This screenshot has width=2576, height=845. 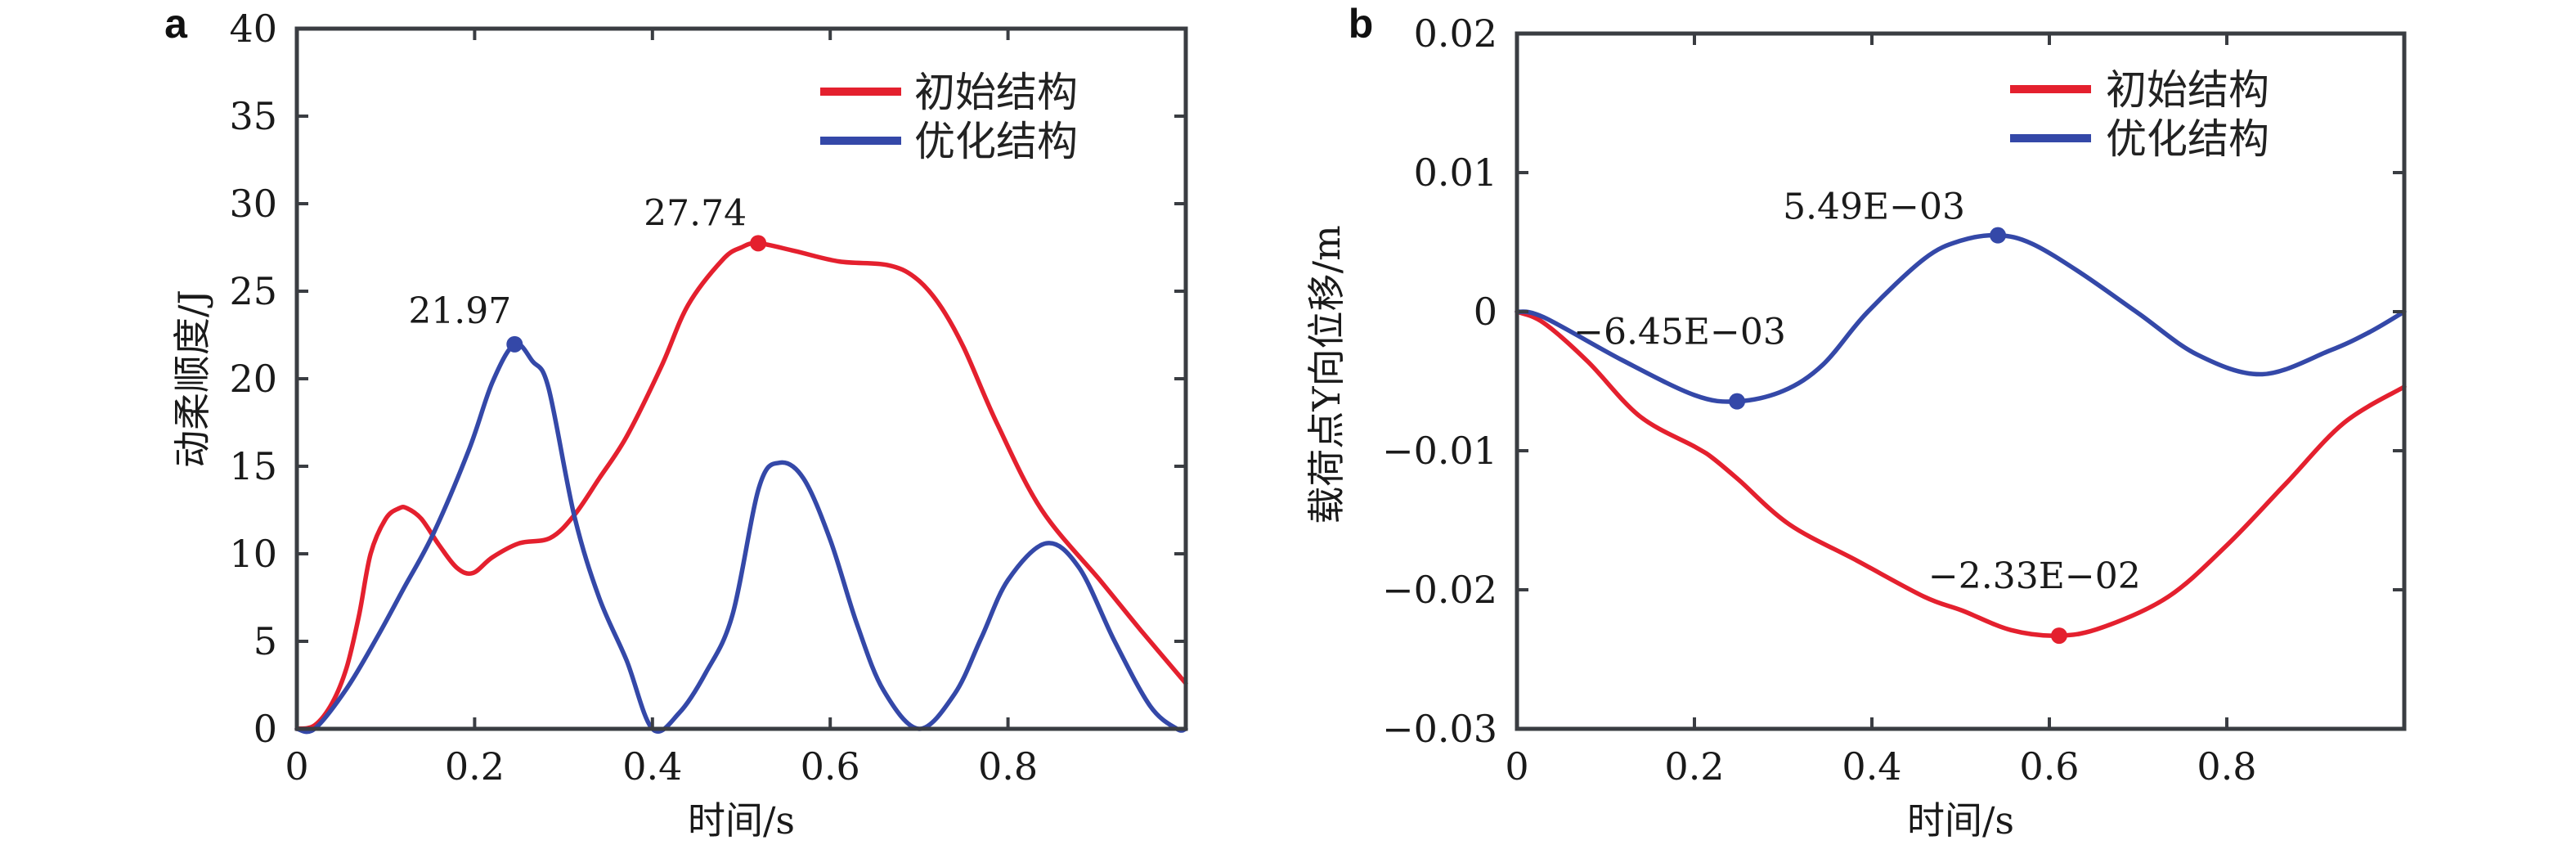 I want to click on annotation-label: 27.74, so click(x=695, y=213).